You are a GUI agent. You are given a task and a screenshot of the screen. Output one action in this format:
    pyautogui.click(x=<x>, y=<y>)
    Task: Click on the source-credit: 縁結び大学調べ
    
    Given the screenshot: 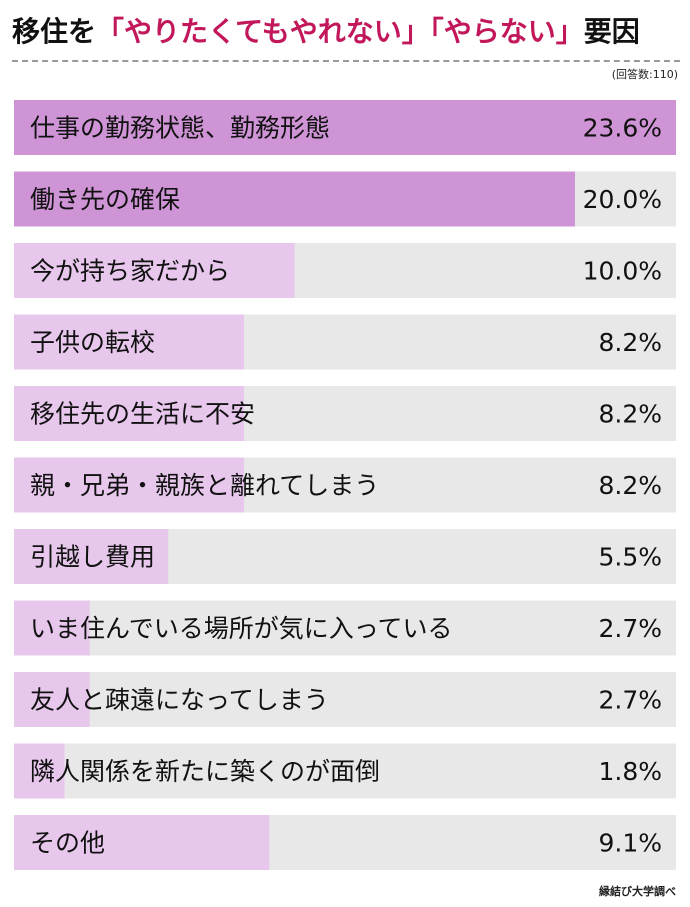 What is the action you would take?
    pyautogui.click(x=637, y=891)
    